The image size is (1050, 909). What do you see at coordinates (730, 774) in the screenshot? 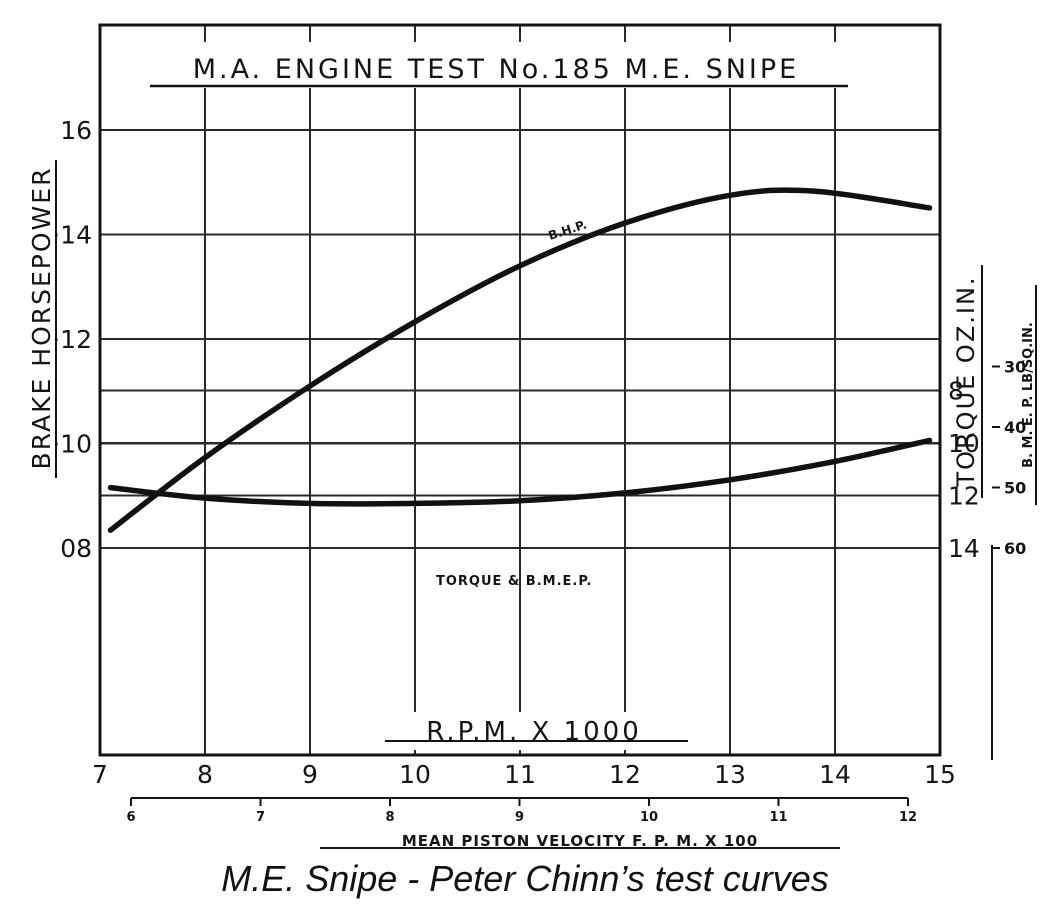
I see `x-tick-label: 13` at bounding box center [730, 774].